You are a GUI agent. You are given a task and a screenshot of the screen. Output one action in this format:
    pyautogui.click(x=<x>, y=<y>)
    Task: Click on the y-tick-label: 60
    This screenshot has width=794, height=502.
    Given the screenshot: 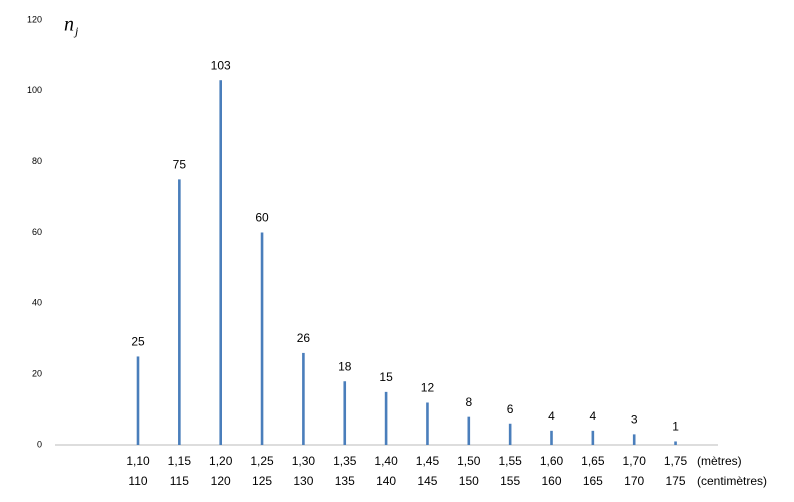 What is the action you would take?
    pyautogui.click(x=37, y=232)
    